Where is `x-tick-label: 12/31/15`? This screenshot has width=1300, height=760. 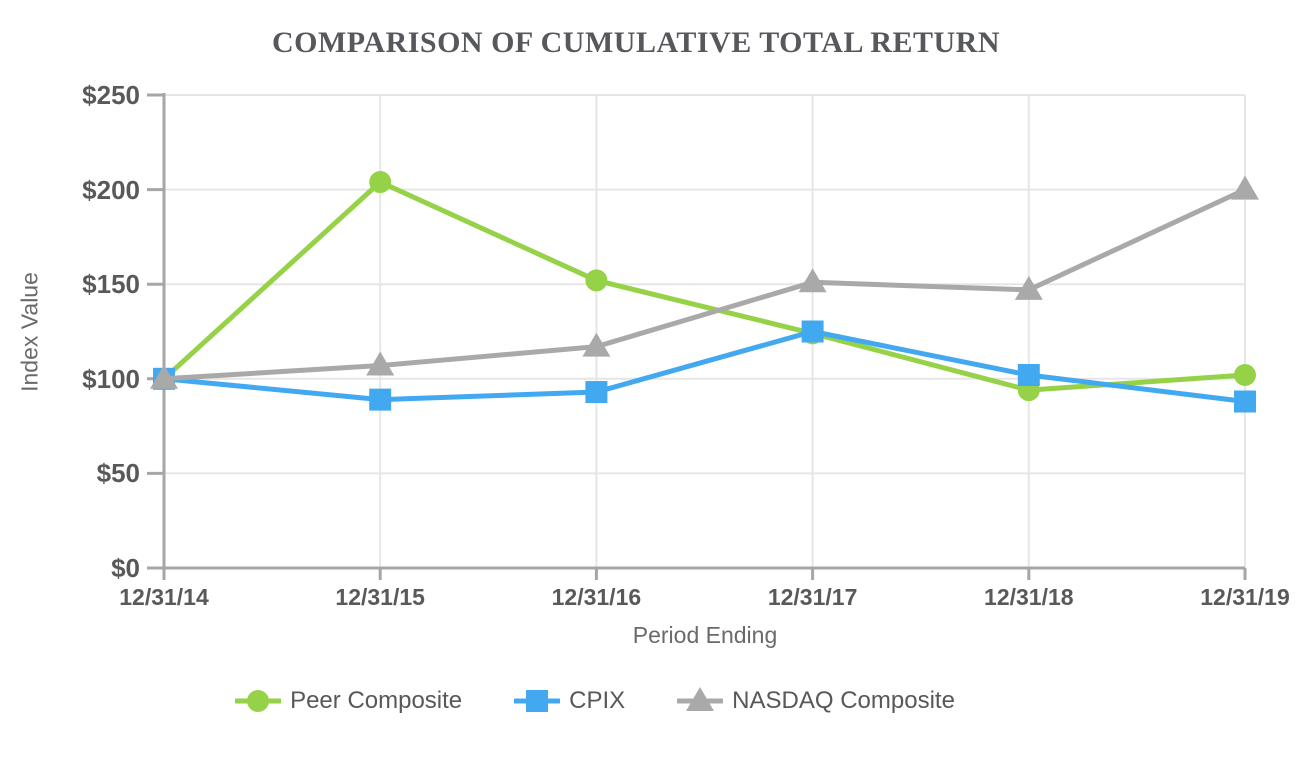 x-tick-label: 12/31/15 is located at coordinates (380, 597).